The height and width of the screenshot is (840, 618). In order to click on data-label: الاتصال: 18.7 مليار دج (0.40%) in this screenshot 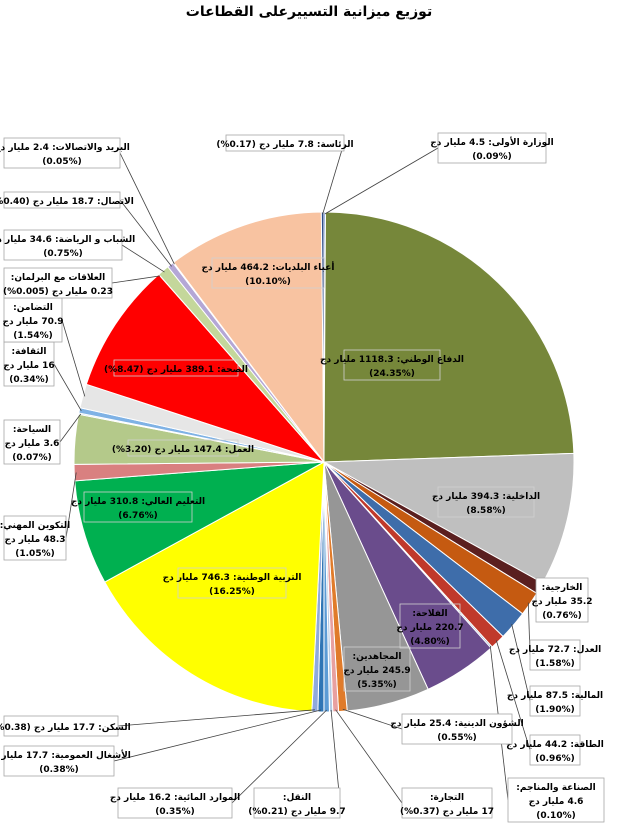, I will do `click(67, 202)`.